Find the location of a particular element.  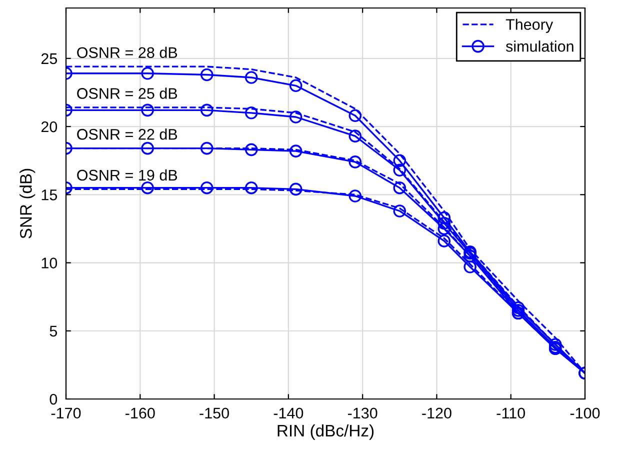

x-tick-label: -160 is located at coordinates (140, 413).